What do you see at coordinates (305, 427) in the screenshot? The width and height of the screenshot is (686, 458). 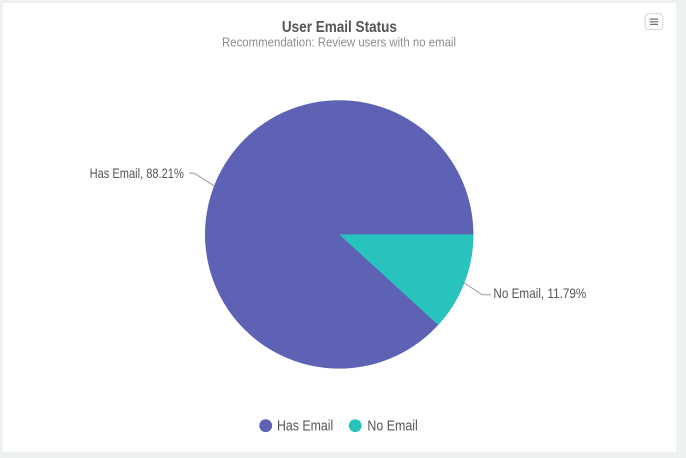 I see `svg-text: Has Email` at bounding box center [305, 427].